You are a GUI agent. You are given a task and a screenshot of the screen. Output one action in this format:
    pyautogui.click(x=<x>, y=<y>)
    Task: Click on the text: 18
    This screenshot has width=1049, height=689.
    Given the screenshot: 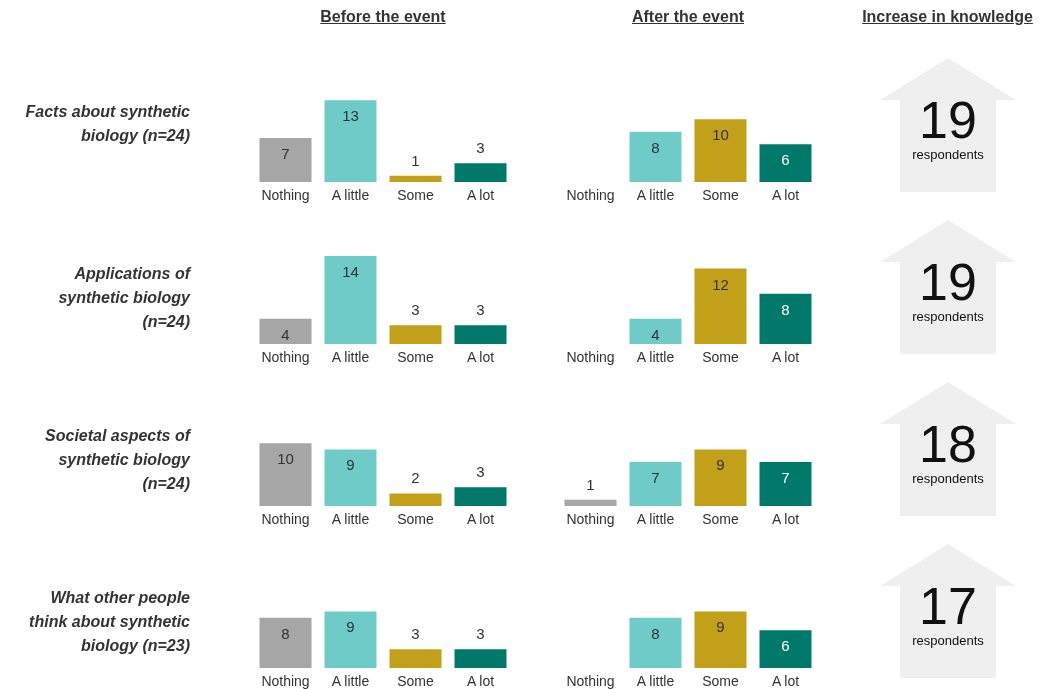 What is the action you would take?
    pyautogui.click(x=948, y=444)
    